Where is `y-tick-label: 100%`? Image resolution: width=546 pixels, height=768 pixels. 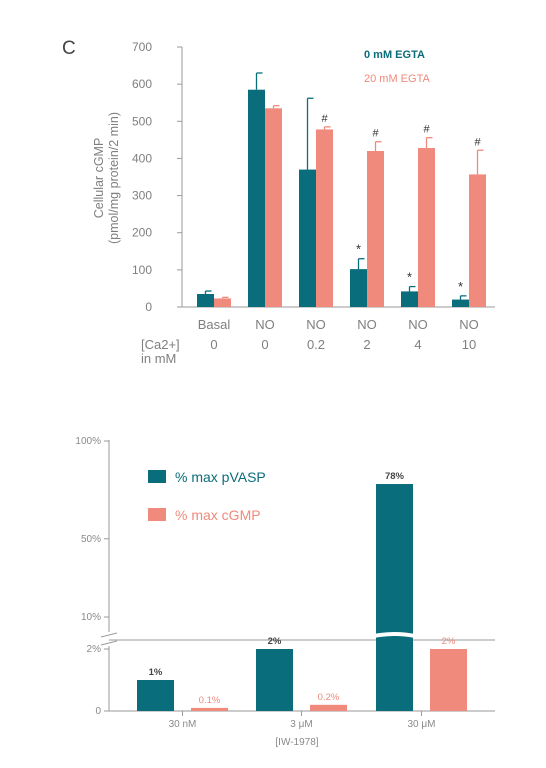
y-tick-label: 100% is located at coordinates (88, 441).